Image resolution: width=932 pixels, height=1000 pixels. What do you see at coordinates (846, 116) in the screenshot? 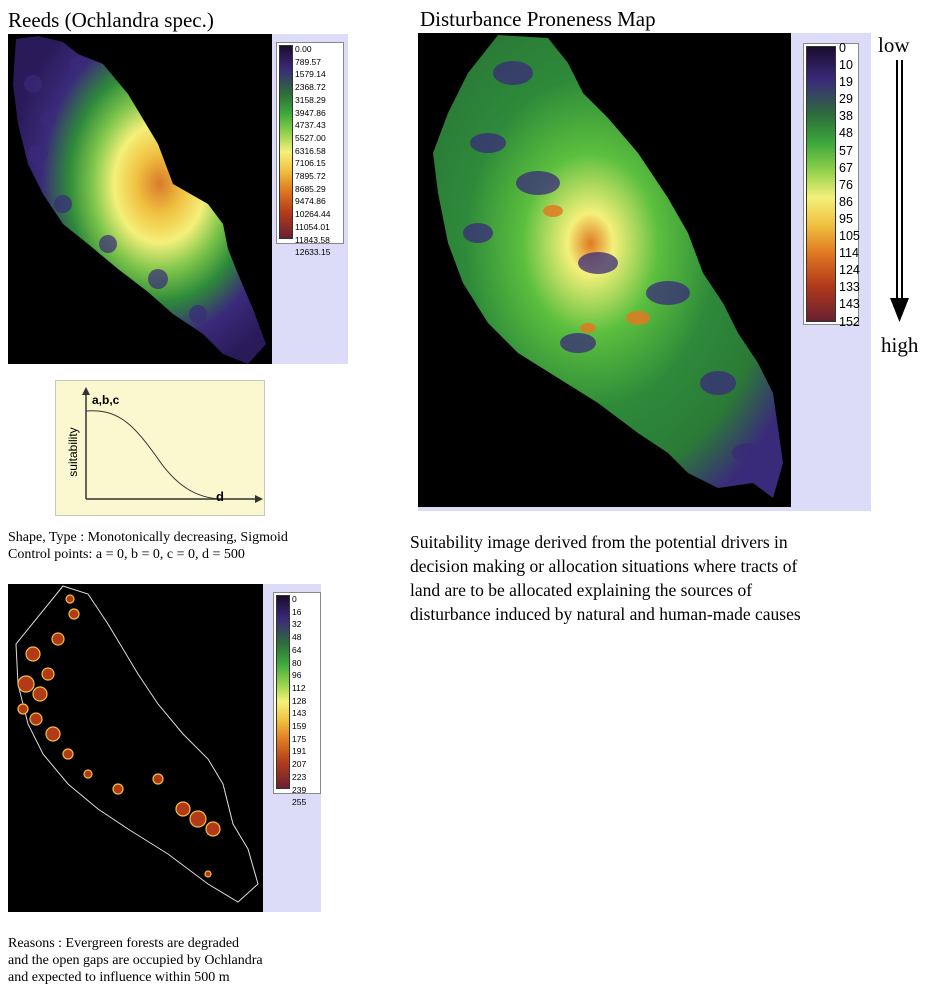
I see `legend-label: 38` at bounding box center [846, 116].